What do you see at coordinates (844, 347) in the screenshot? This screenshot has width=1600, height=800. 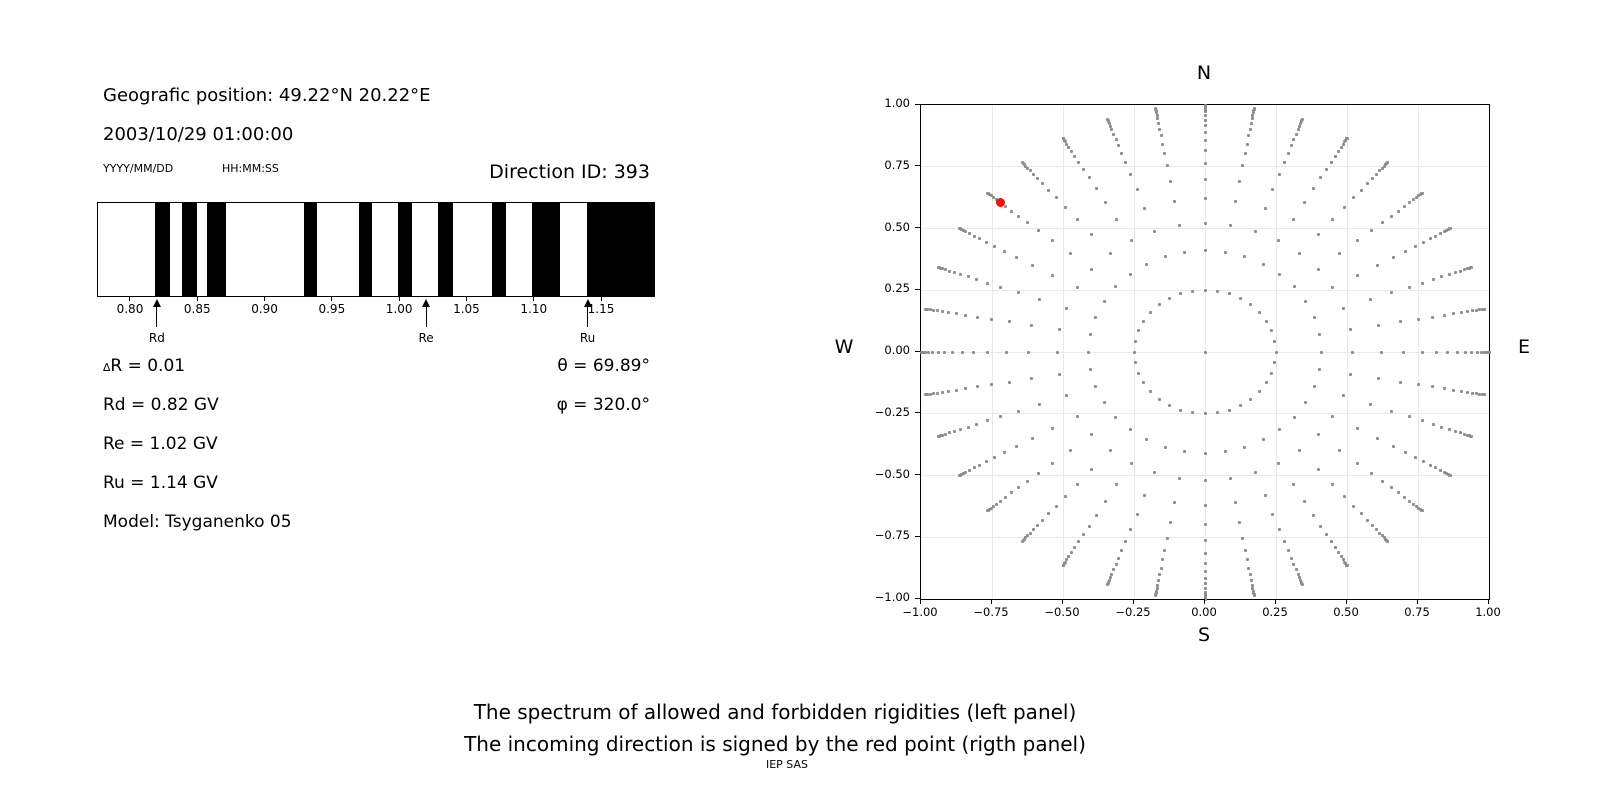 I see `cardinal-west-label: W` at bounding box center [844, 347].